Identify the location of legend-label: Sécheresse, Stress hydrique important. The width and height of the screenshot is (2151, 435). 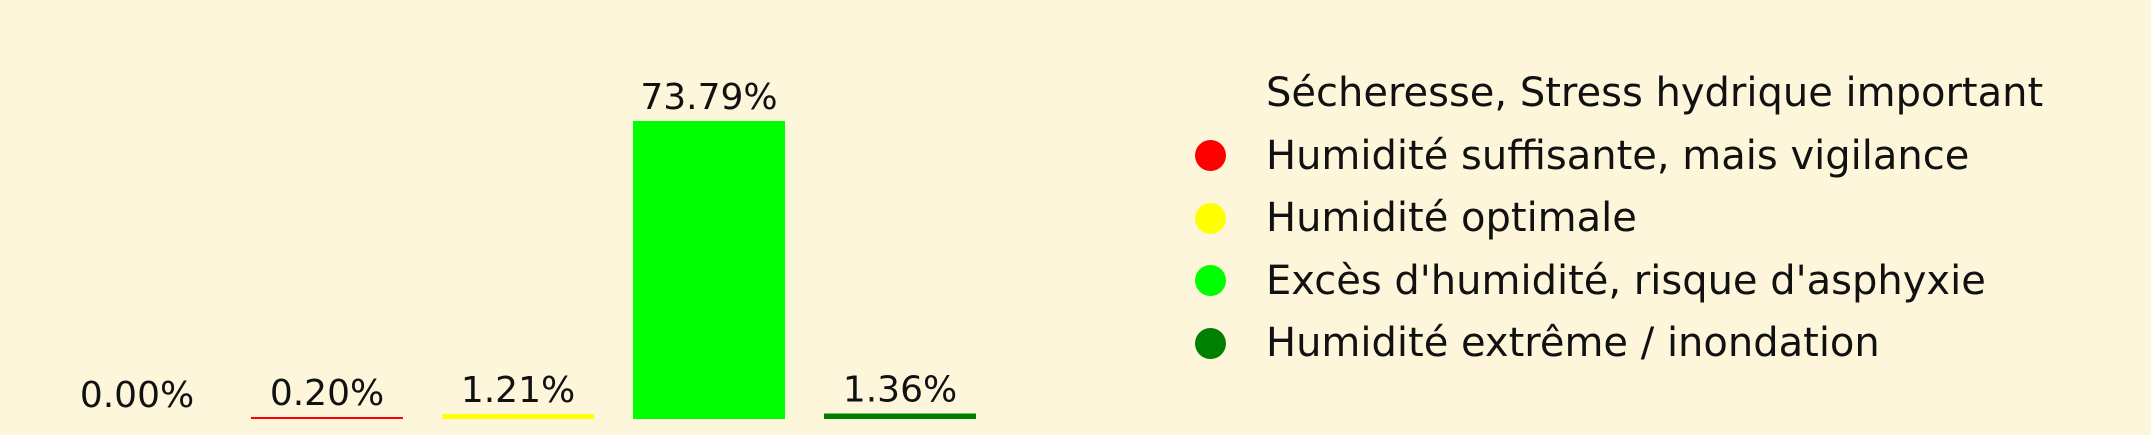
(1655, 93).